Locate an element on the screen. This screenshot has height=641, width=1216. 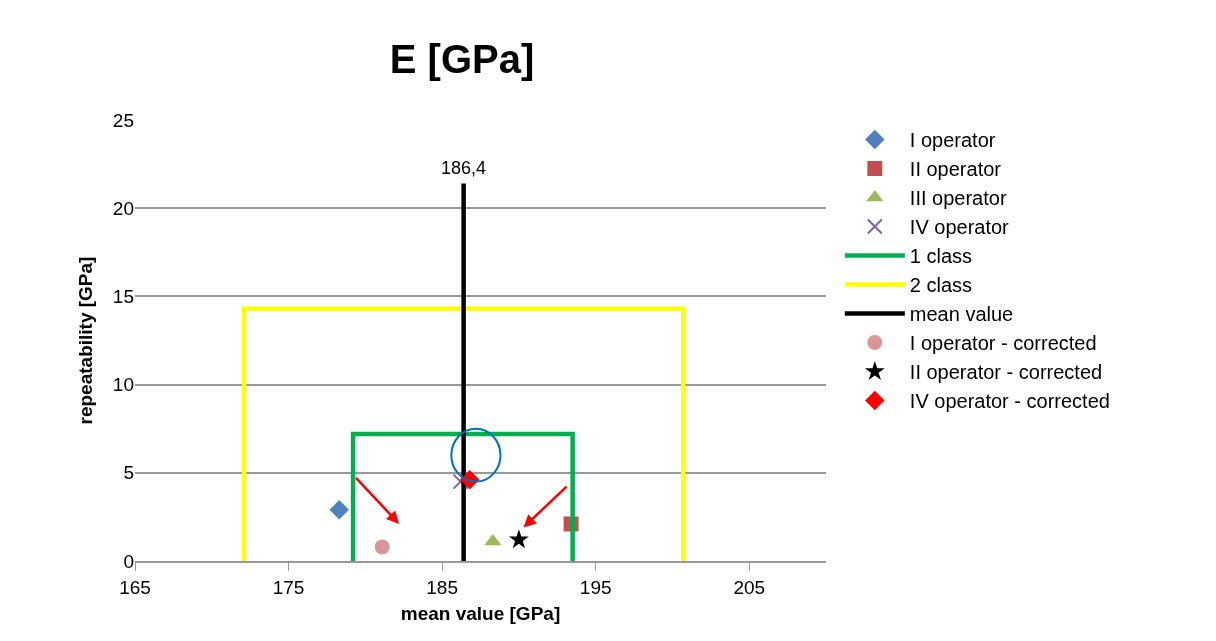
y-tick-label: 10 is located at coordinates (123, 385).